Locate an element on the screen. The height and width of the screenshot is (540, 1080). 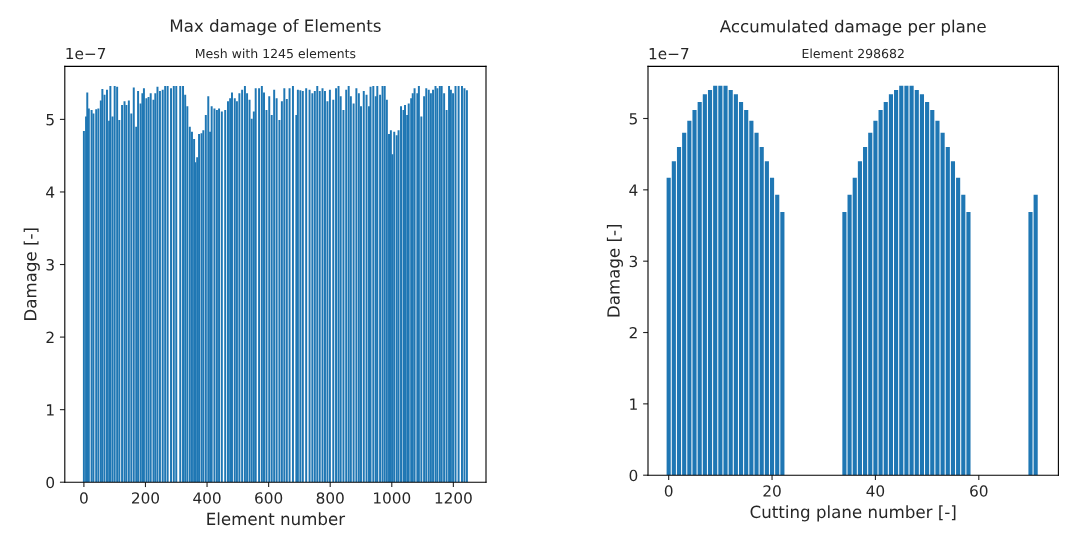
chart-subtitle: Mesh with 1245 elements is located at coordinates (276, 53).